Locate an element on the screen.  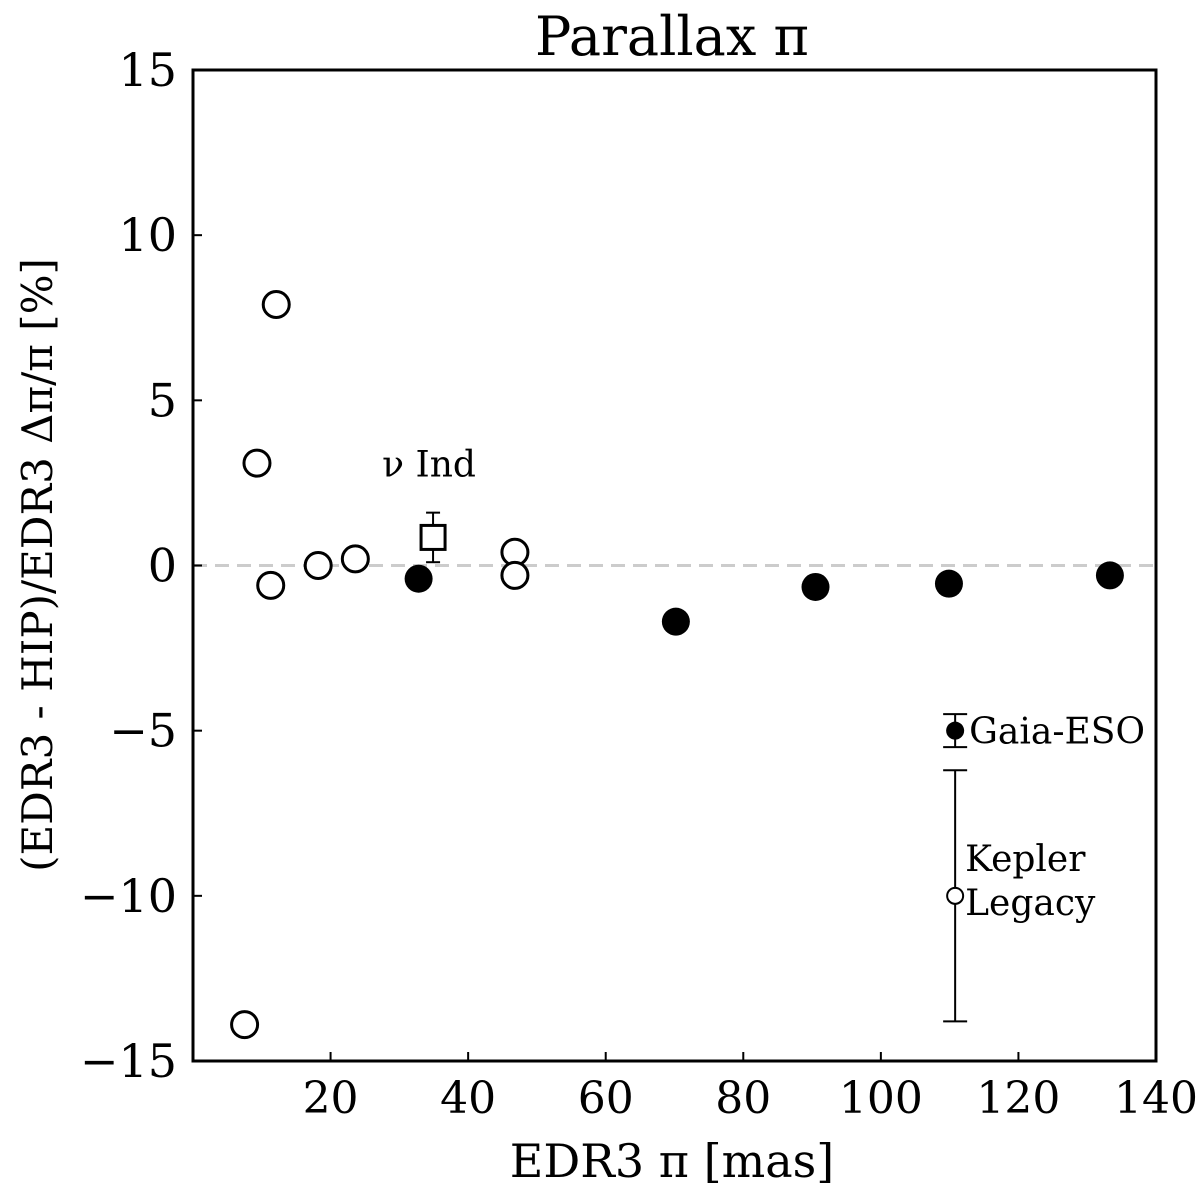
x-tick-label: 80 is located at coordinates (743, 1098).